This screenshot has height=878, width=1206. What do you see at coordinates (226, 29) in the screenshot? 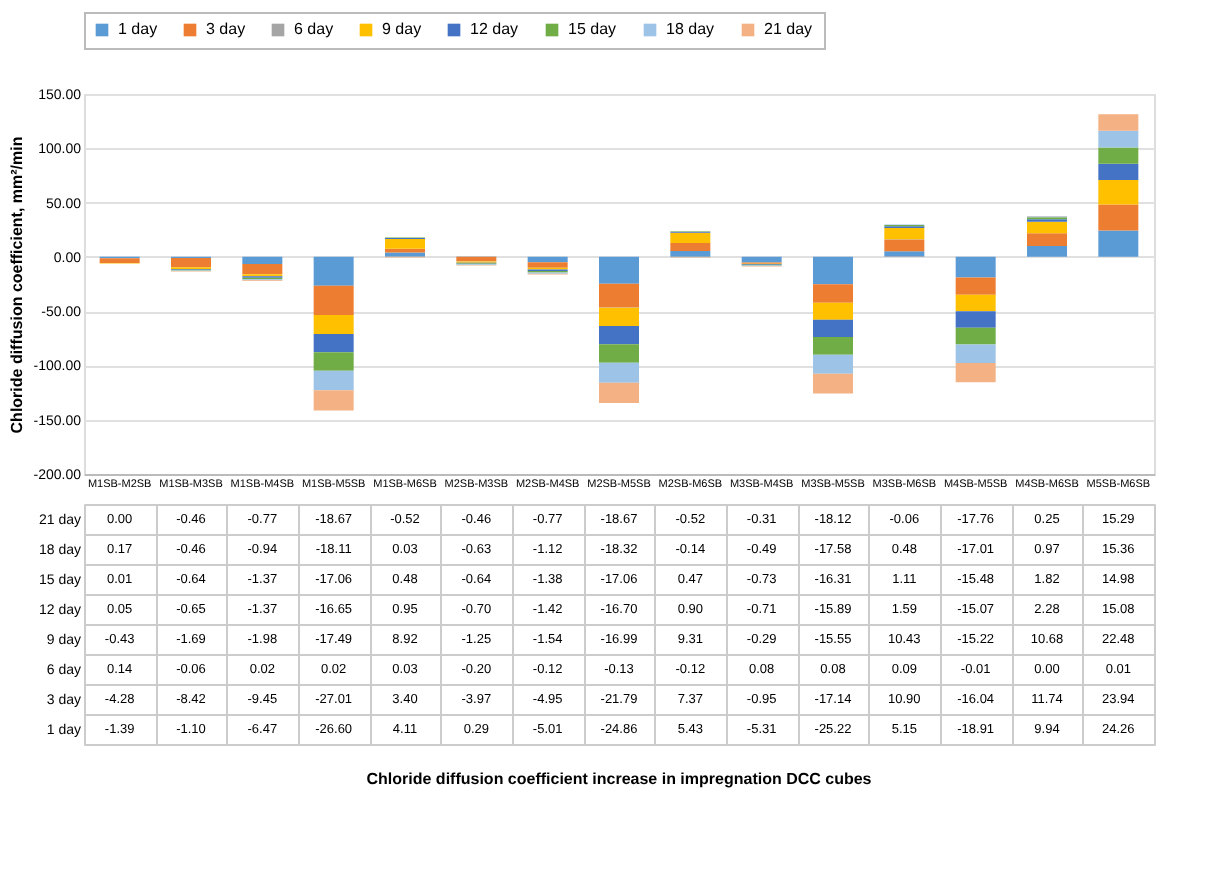
I see `legend-label: 3 day` at bounding box center [226, 29].